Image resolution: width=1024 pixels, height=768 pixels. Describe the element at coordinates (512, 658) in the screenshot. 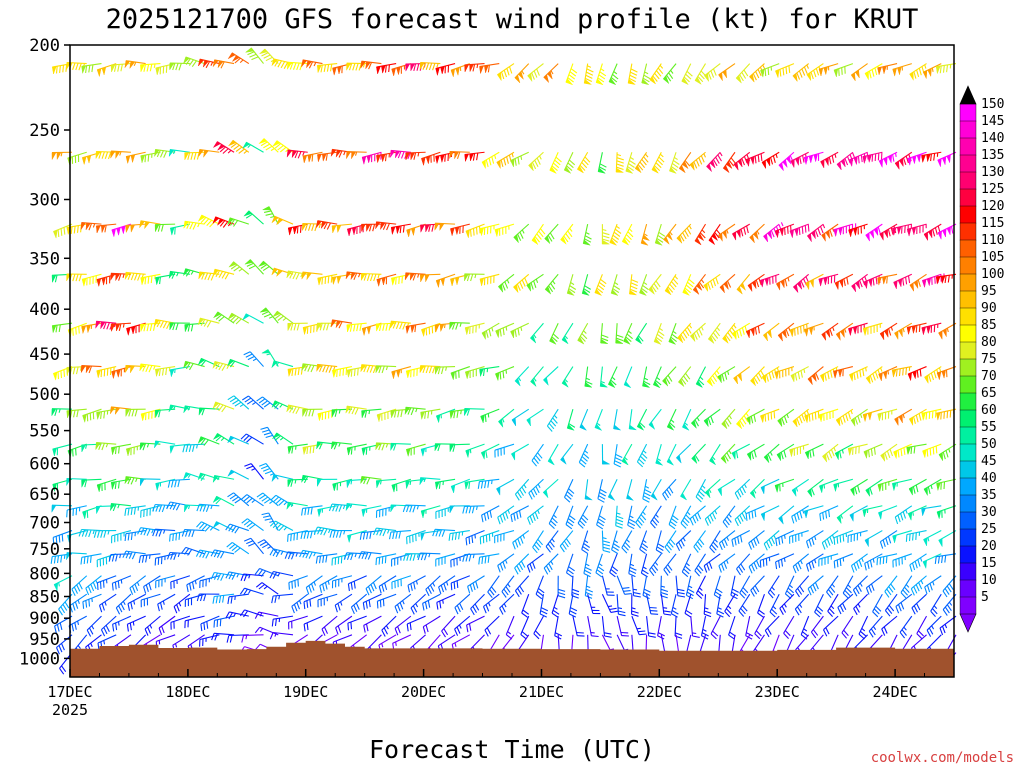

I see `ground-fill` at that location.